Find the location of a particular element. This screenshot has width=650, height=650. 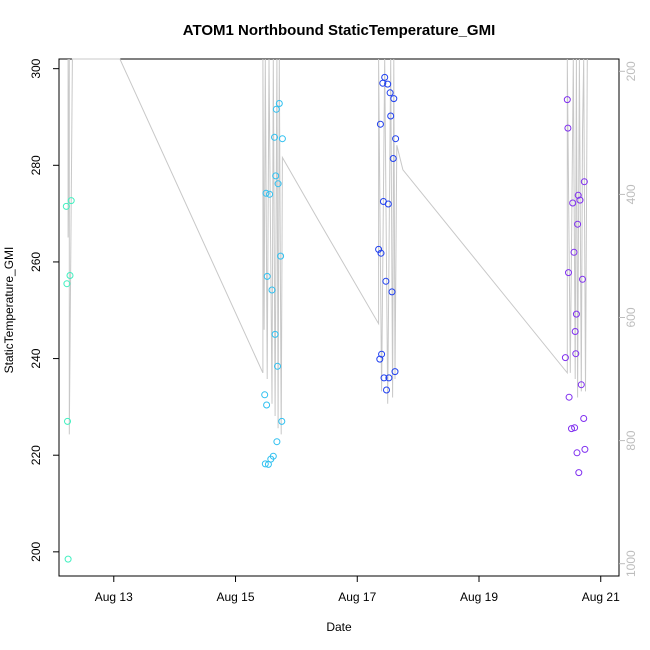

series-flight4 is located at coordinates (575, 286).